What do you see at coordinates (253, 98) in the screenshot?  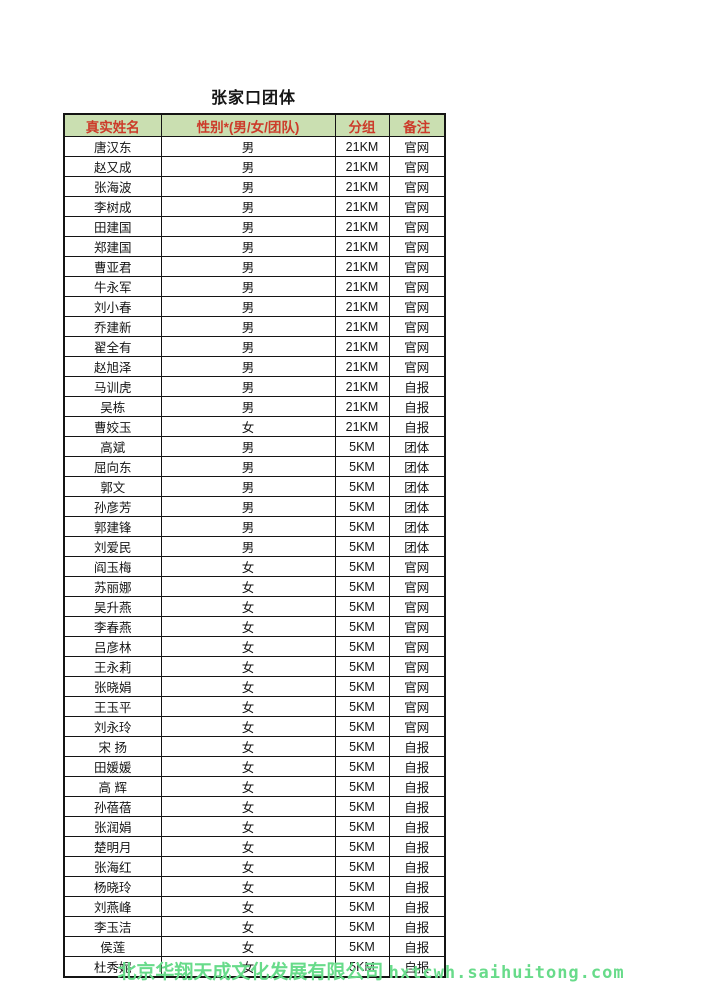 I see `page-title: 张家口团体` at bounding box center [253, 98].